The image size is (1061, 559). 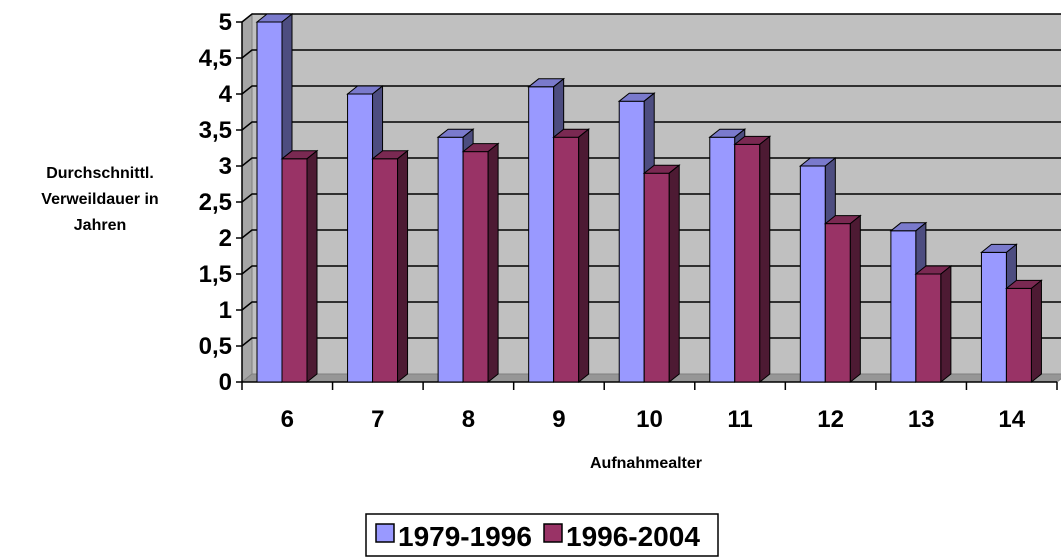 I want to click on y-tick-label: 4,5, so click(x=215, y=58).